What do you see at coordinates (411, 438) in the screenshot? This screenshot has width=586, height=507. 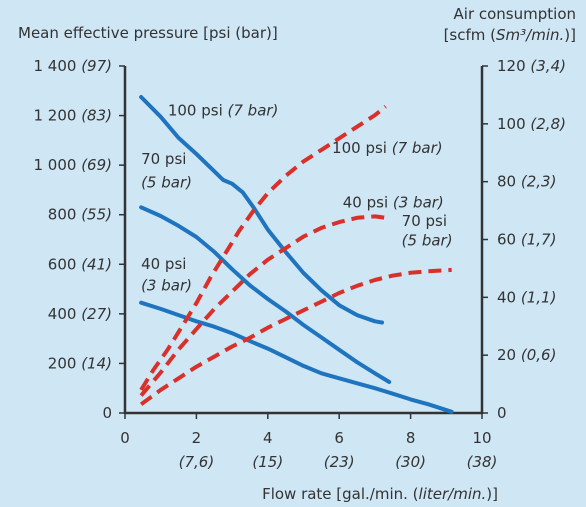 I see `x-tick-label: 8` at bounding box center [411, 438].